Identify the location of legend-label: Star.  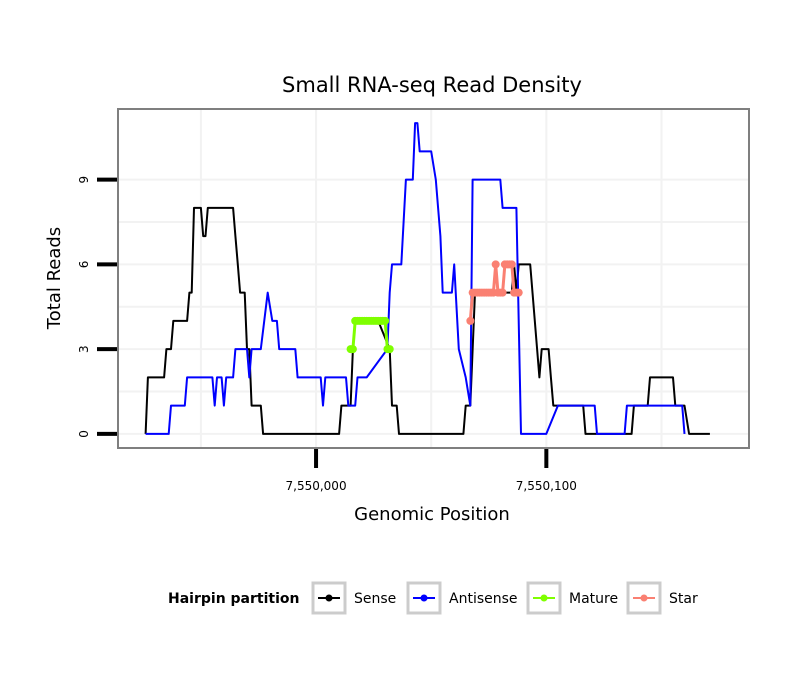
(683, 599).